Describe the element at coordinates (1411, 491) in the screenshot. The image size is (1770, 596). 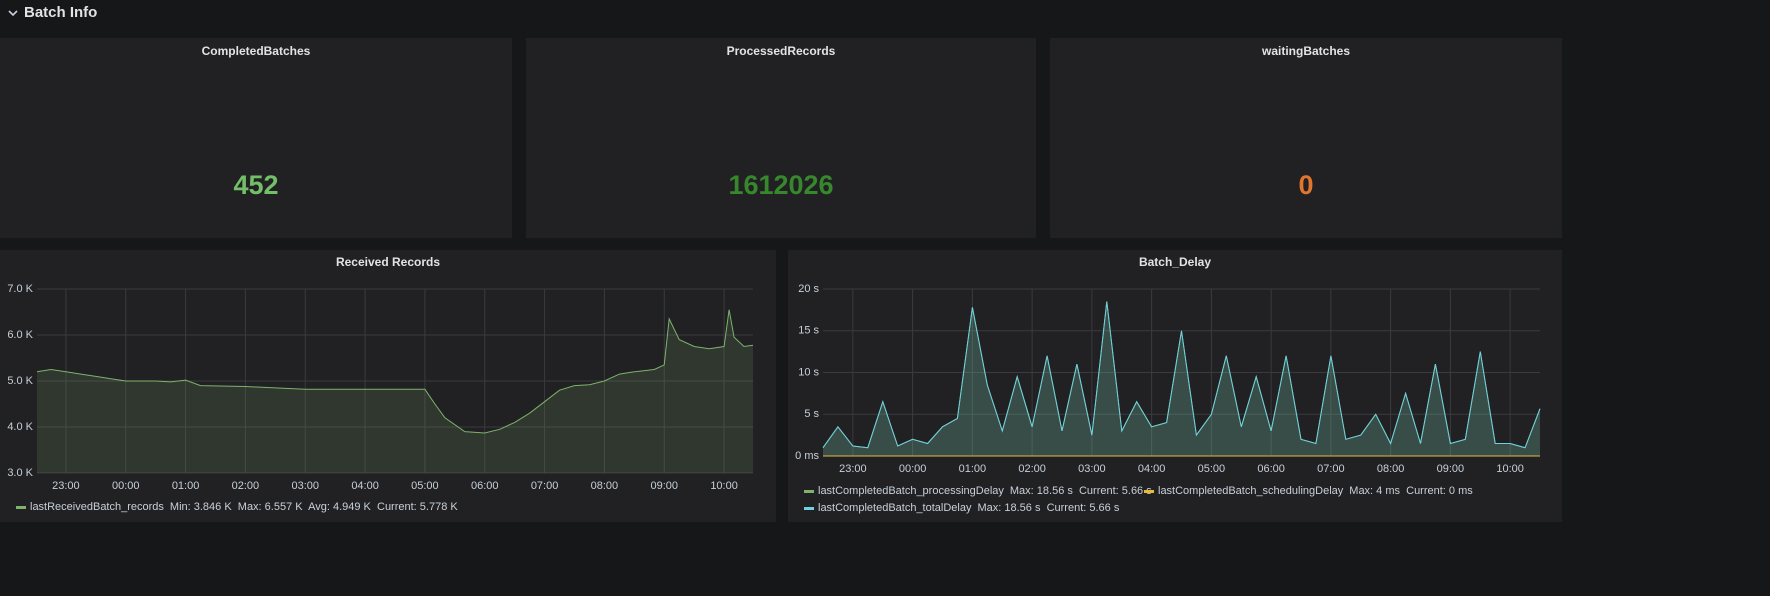
I see `legend-stats: Max: 4 ms Current: 0 ms` at that location.